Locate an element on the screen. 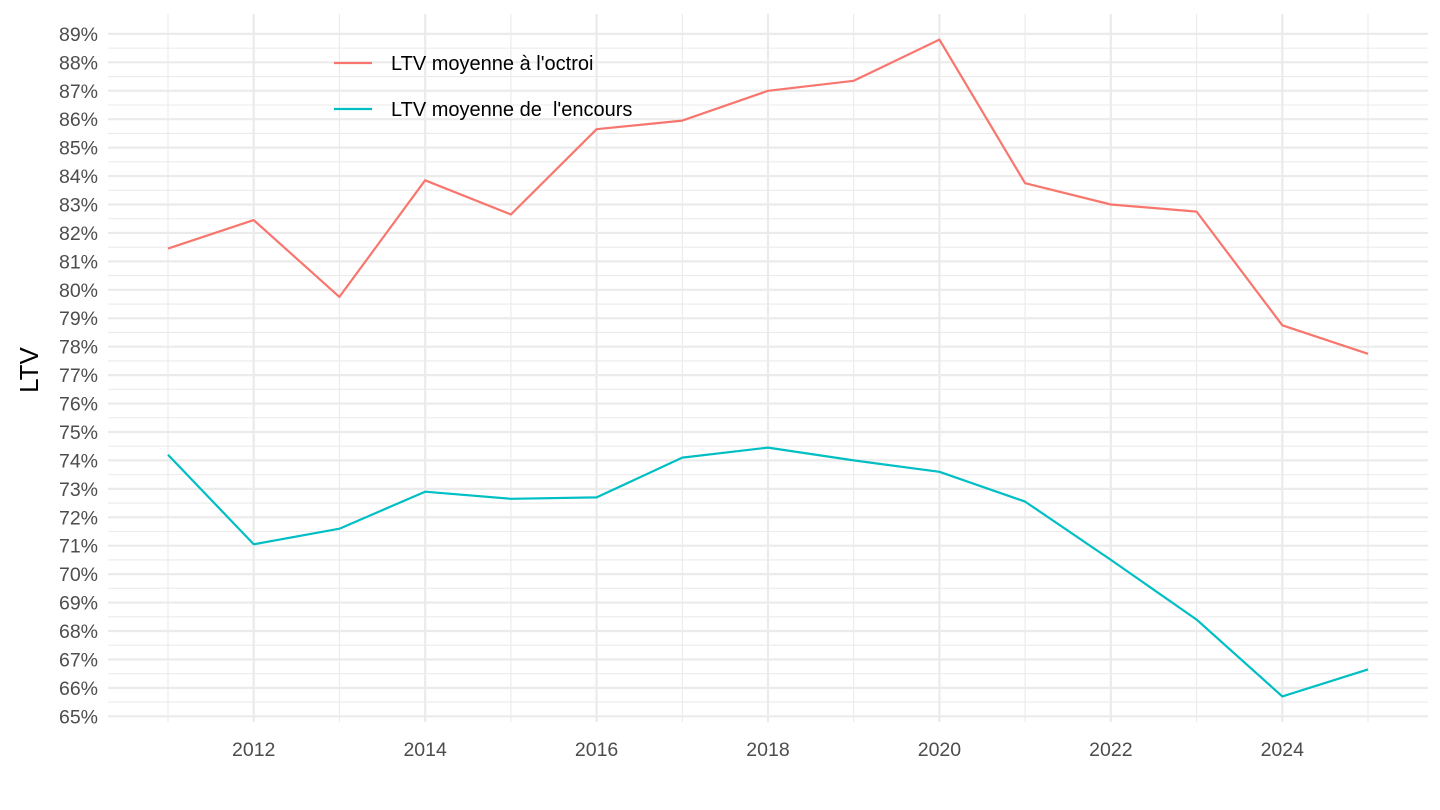 The height and width of the screenshot is (810, 1440). x-tick-label: 2012 is located at coordinates (253, 750).